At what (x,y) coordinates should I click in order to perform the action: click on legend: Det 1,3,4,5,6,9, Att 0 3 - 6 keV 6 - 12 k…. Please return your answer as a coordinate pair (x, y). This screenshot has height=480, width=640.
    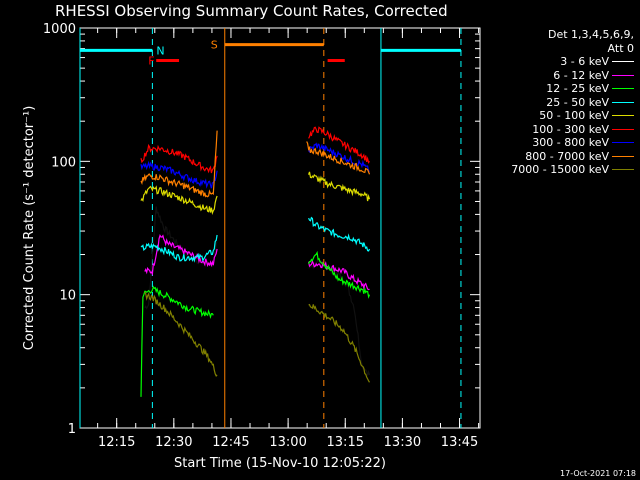
    Looking at the image, I should click on (558, 102).